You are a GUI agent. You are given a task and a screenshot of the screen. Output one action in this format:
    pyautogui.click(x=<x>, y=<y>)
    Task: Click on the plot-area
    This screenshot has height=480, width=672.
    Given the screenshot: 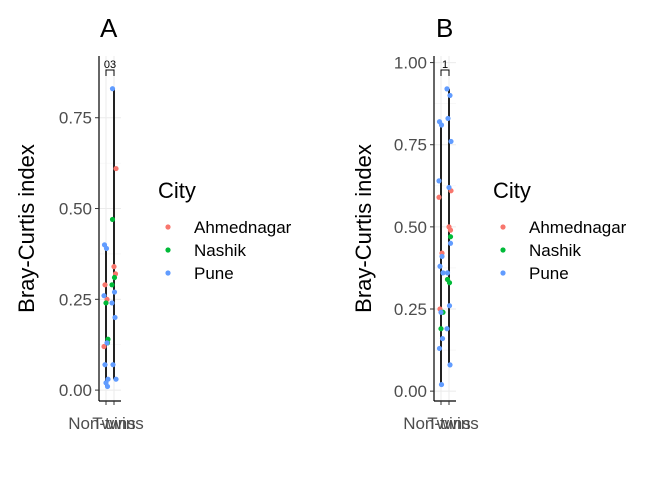 What is the action you would take?
    pyautogui.click(x=110, y=228)
    